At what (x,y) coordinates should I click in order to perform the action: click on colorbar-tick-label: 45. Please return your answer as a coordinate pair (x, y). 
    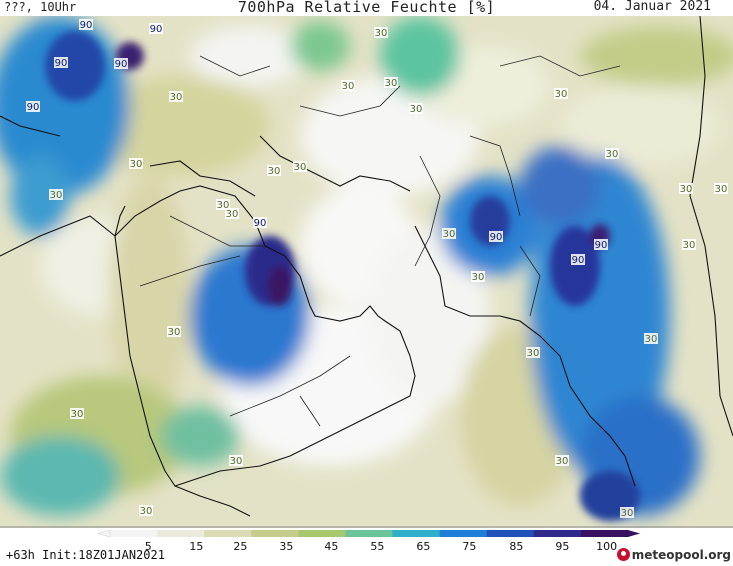
    Looking at the image, I should click on (331, 546).